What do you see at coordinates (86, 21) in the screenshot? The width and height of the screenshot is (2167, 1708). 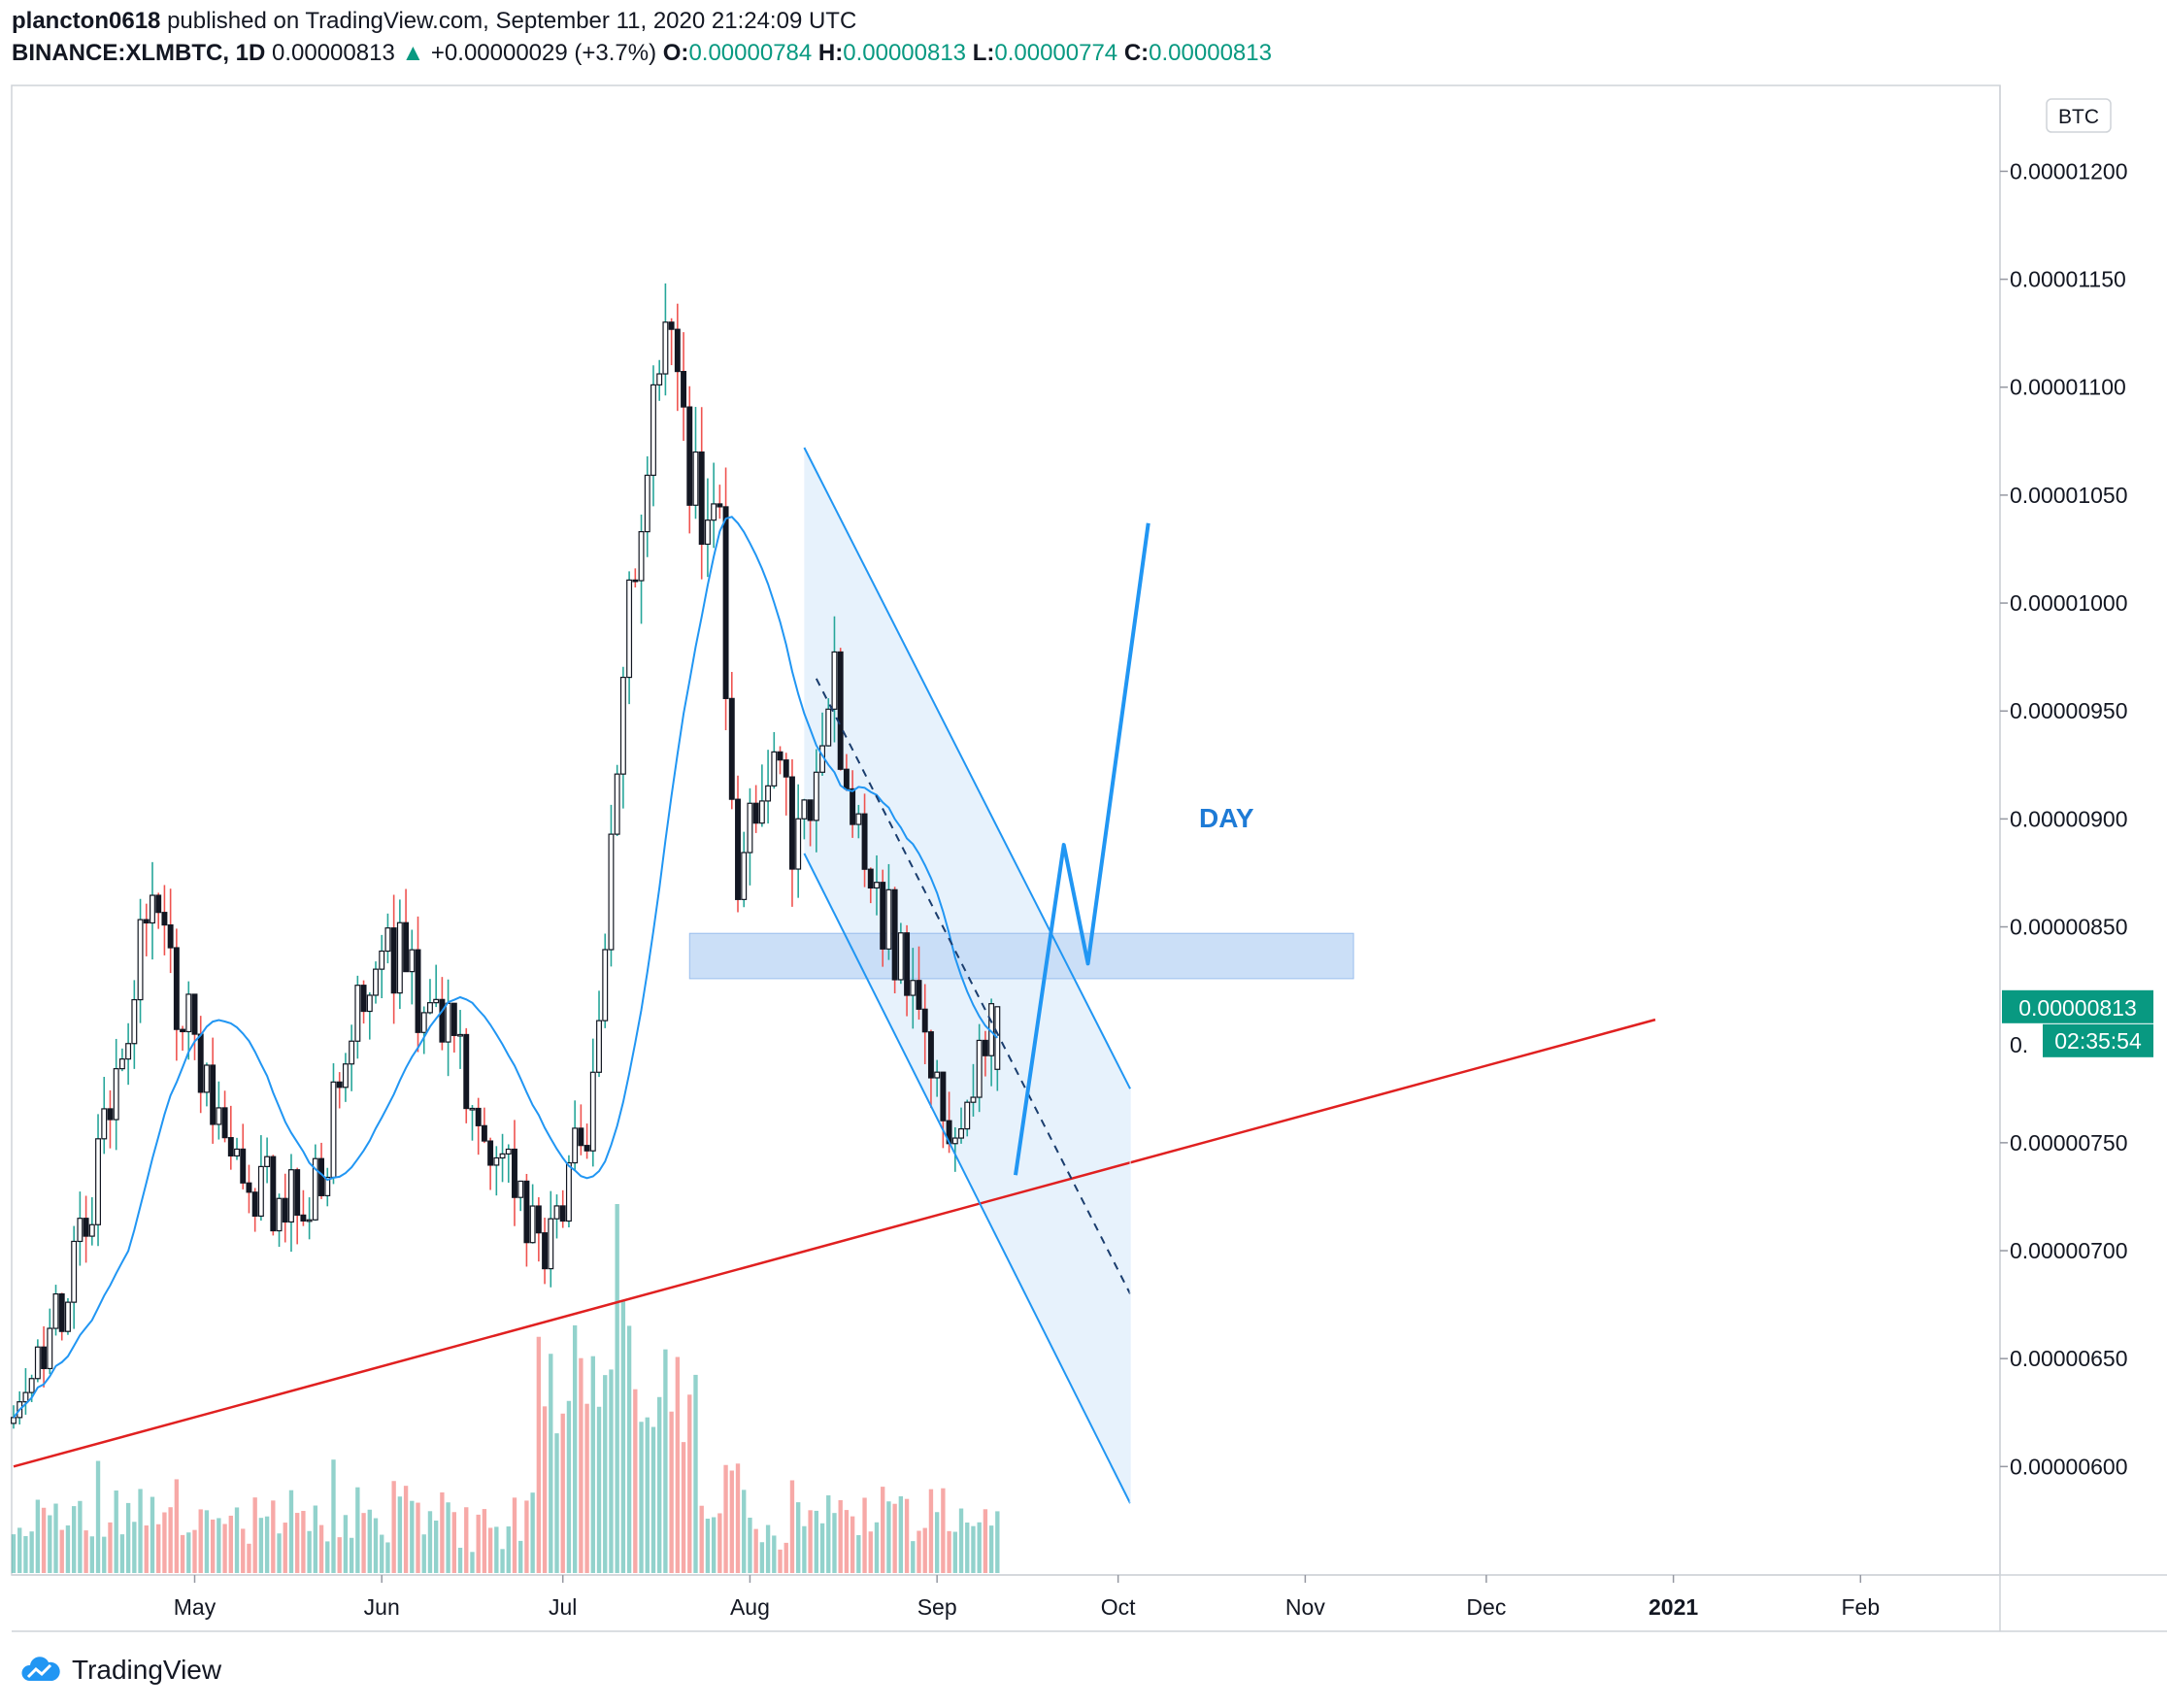 I see `author-name: plancton0618` at bounding box center [86, 21].